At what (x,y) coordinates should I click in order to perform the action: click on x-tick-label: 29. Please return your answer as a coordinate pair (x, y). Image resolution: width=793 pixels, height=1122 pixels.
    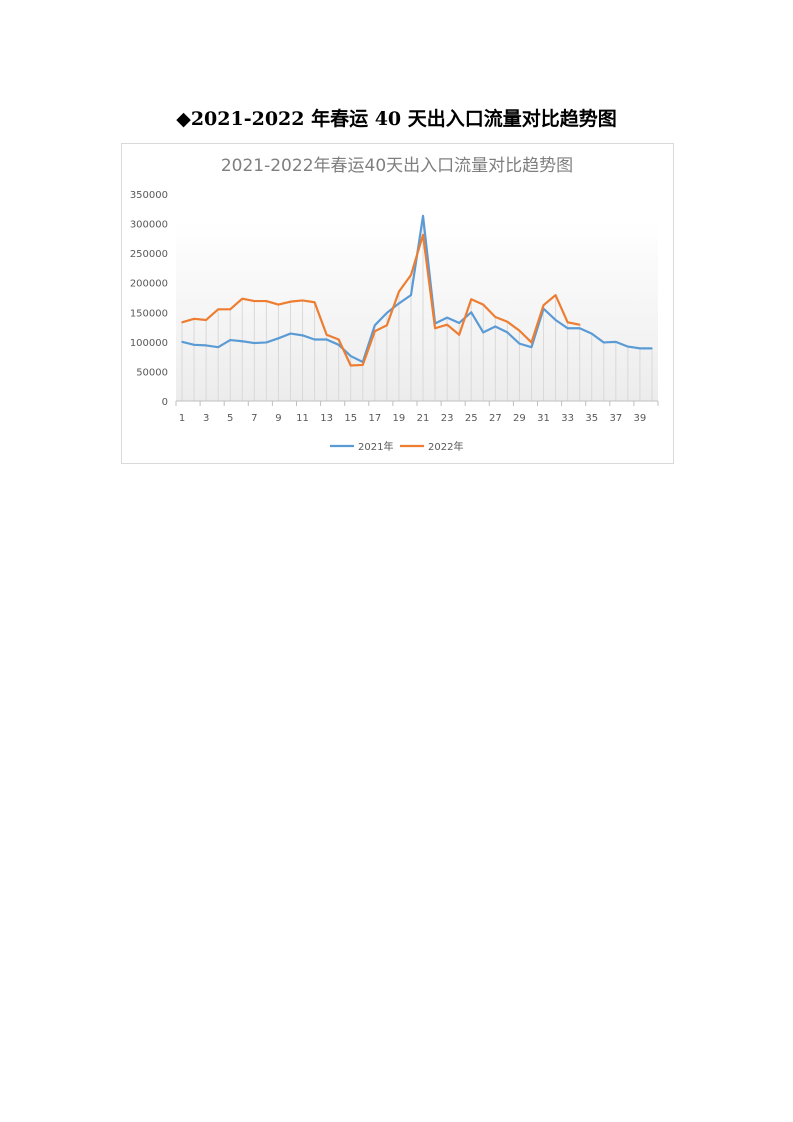
    Looking at the image, I should click on (519, 418).